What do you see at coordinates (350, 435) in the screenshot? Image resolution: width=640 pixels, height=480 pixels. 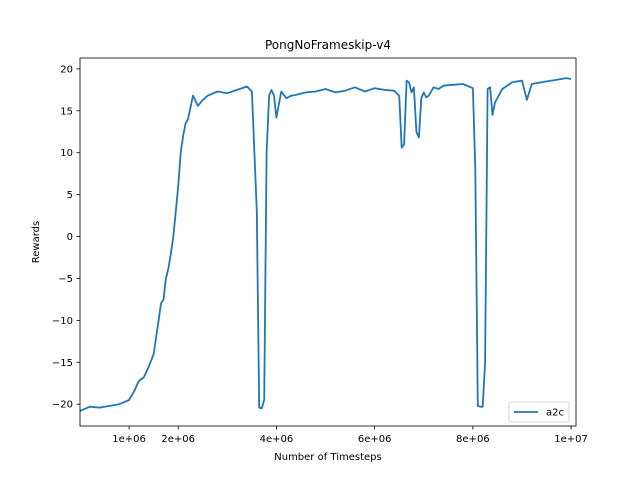 I see `x-axis-ticks: 1e+06 2e+06 4e+06 6e+06 8e+06 1e+07` at bounding box center [350, 435].